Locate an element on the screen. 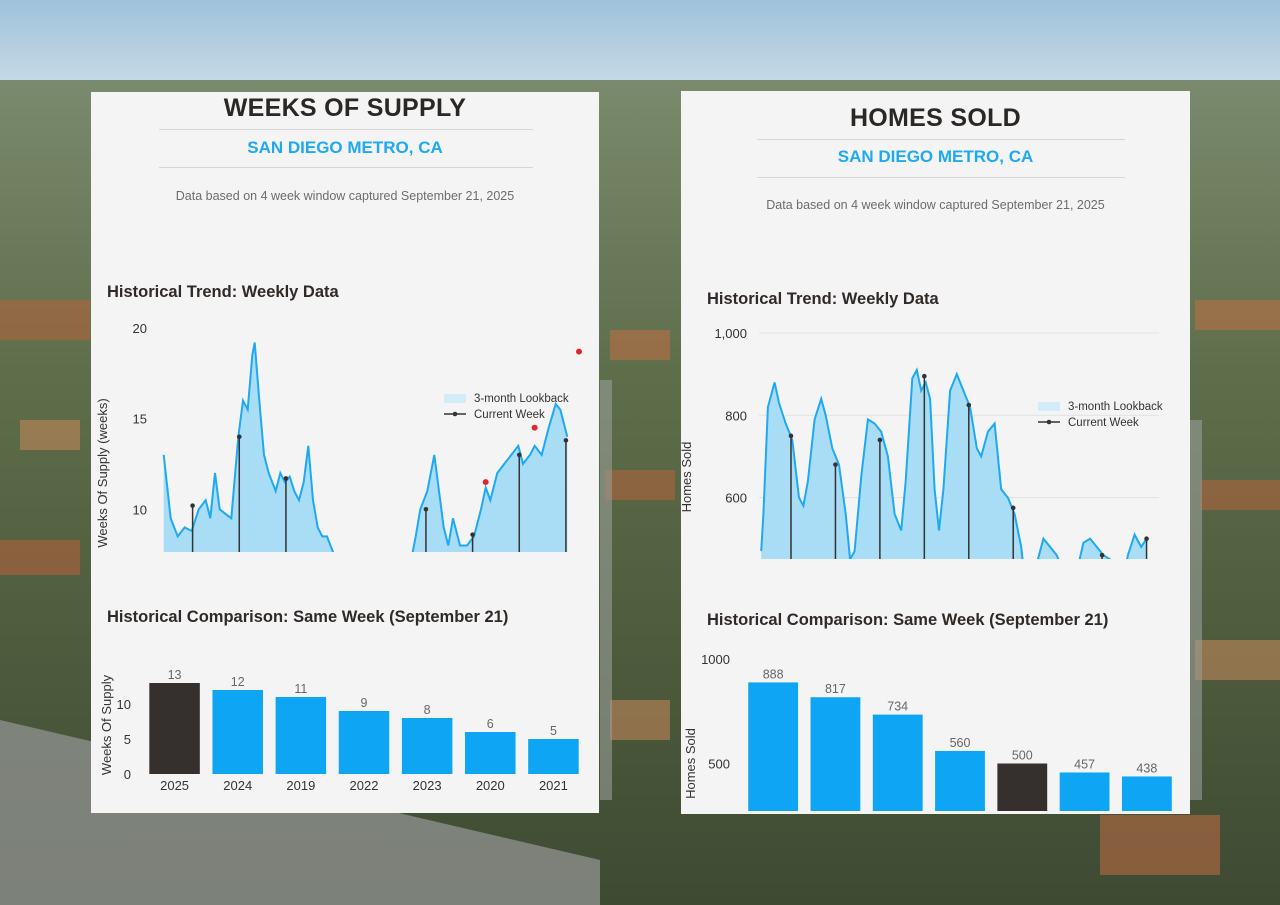  x-tick-label: 2025 is located at coordinates (174, 785).